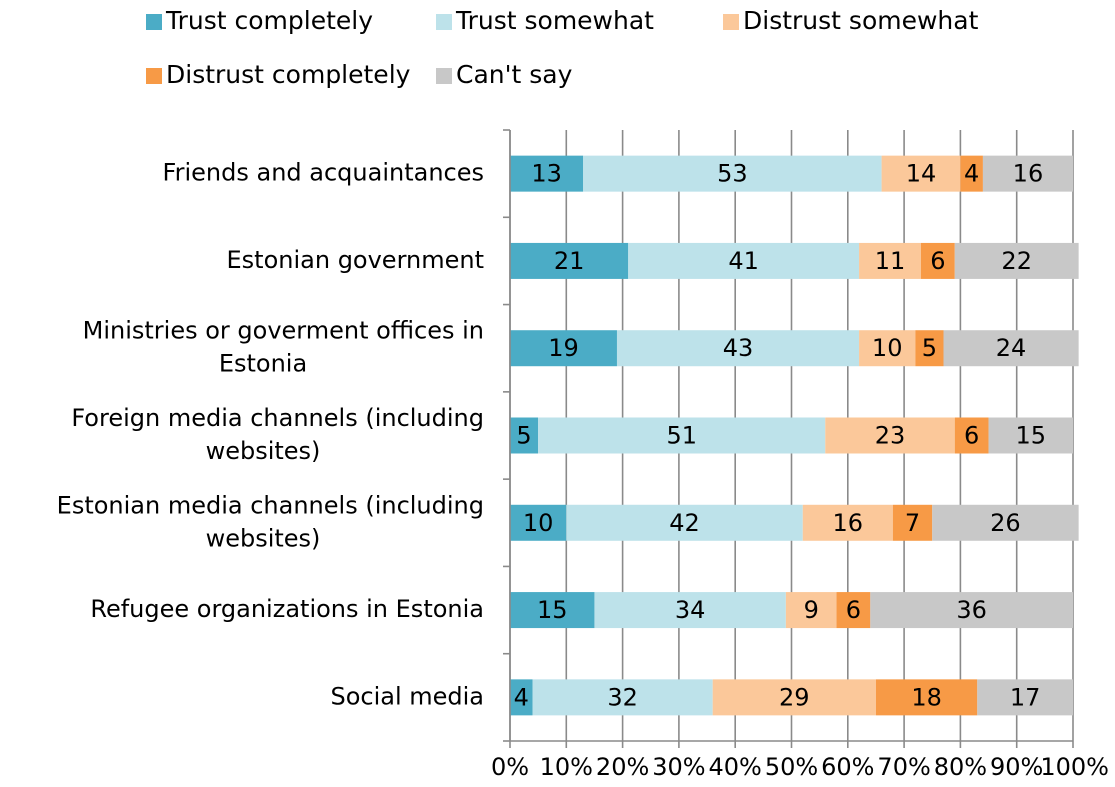  I want to click on data-label-distrust-somewhat-5: 9, so click(811, 610).